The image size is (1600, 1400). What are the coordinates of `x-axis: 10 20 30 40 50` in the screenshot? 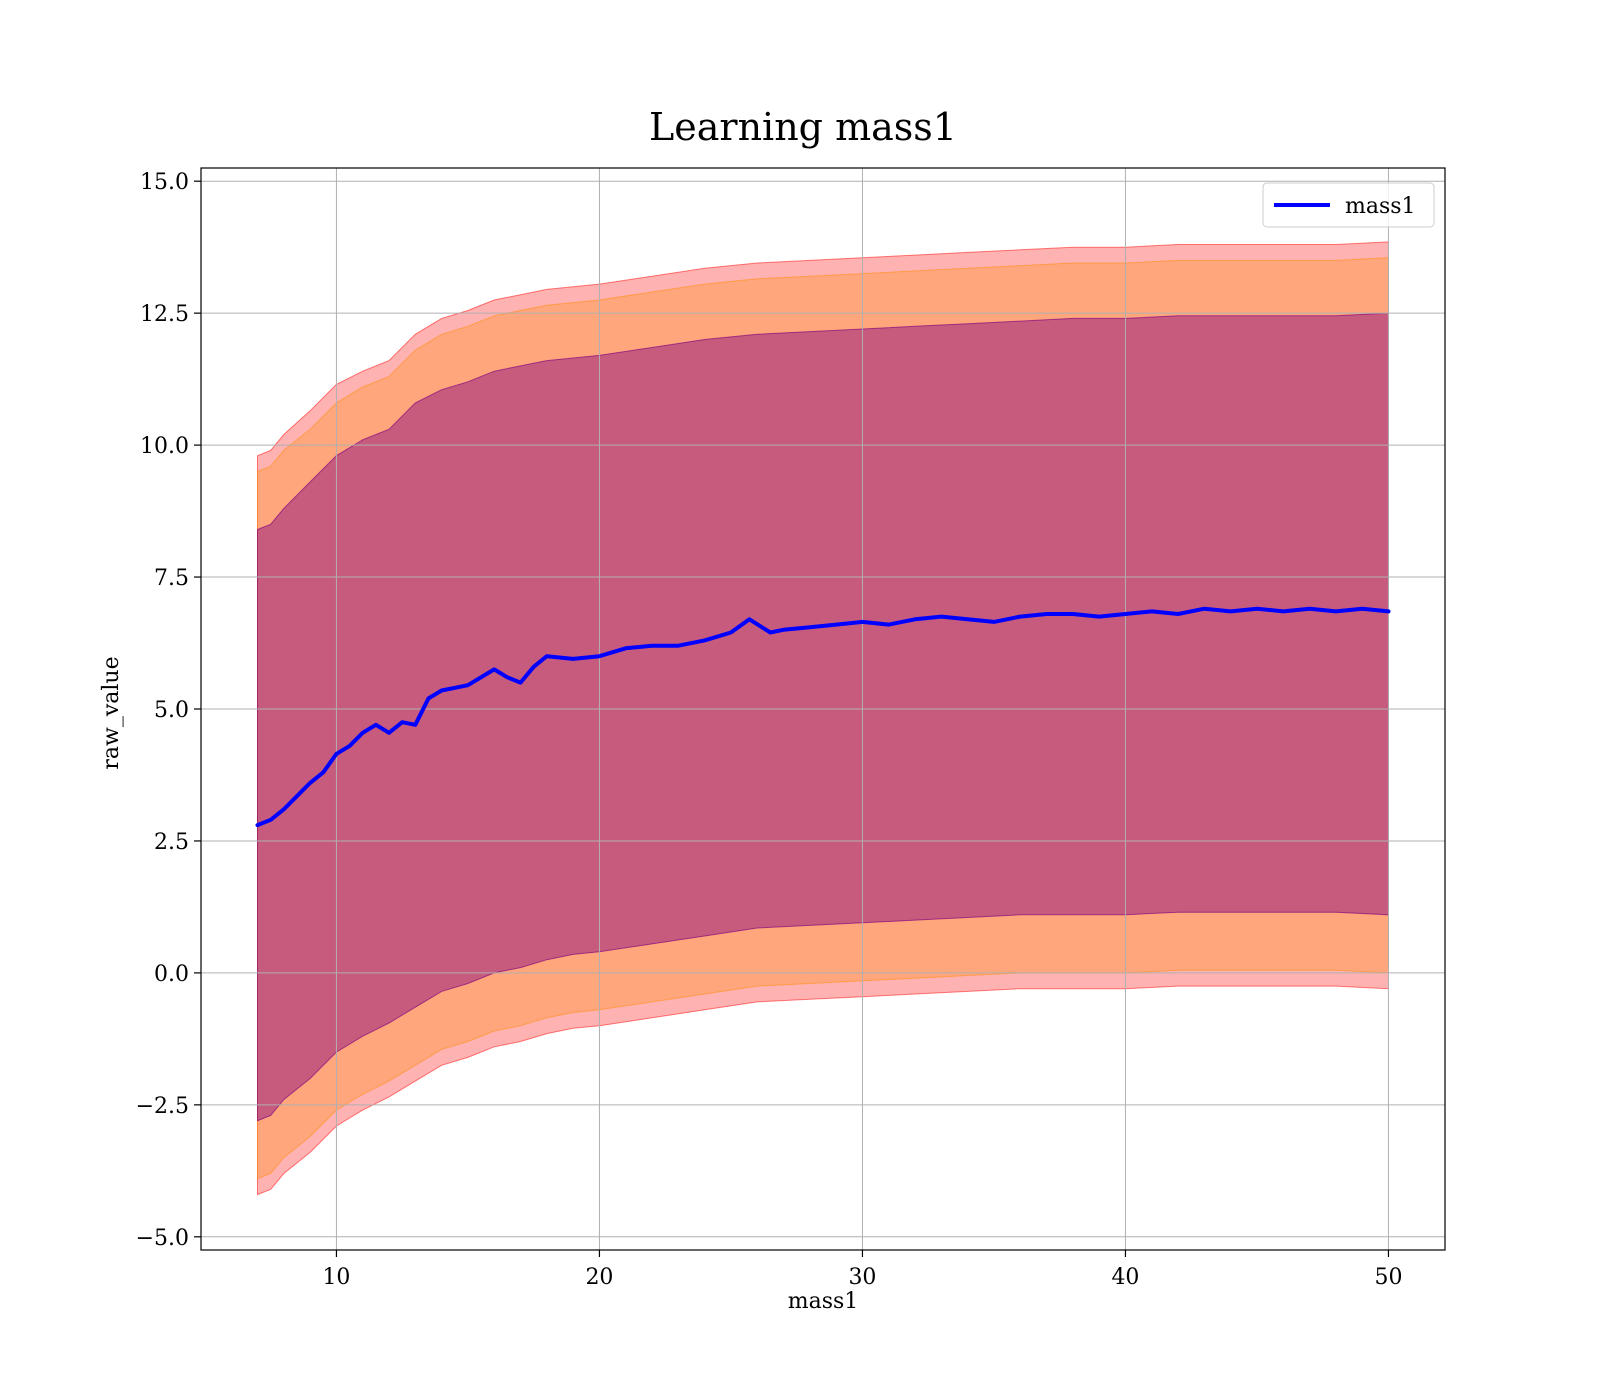 It's located at (862, 1270).